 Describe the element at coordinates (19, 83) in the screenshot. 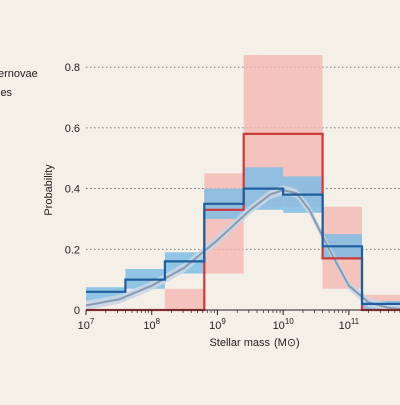

I see `legend: ernovae ies` at that location.